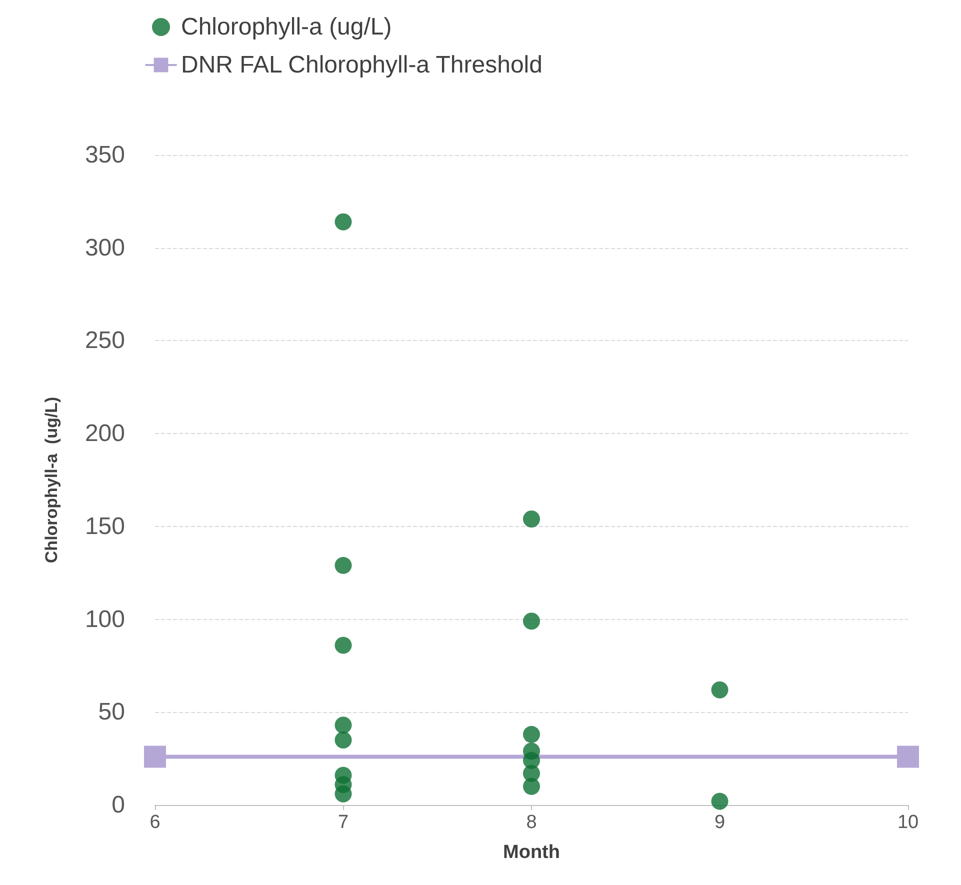  I want to click on y-tick-label: 200, so click(104, 434).